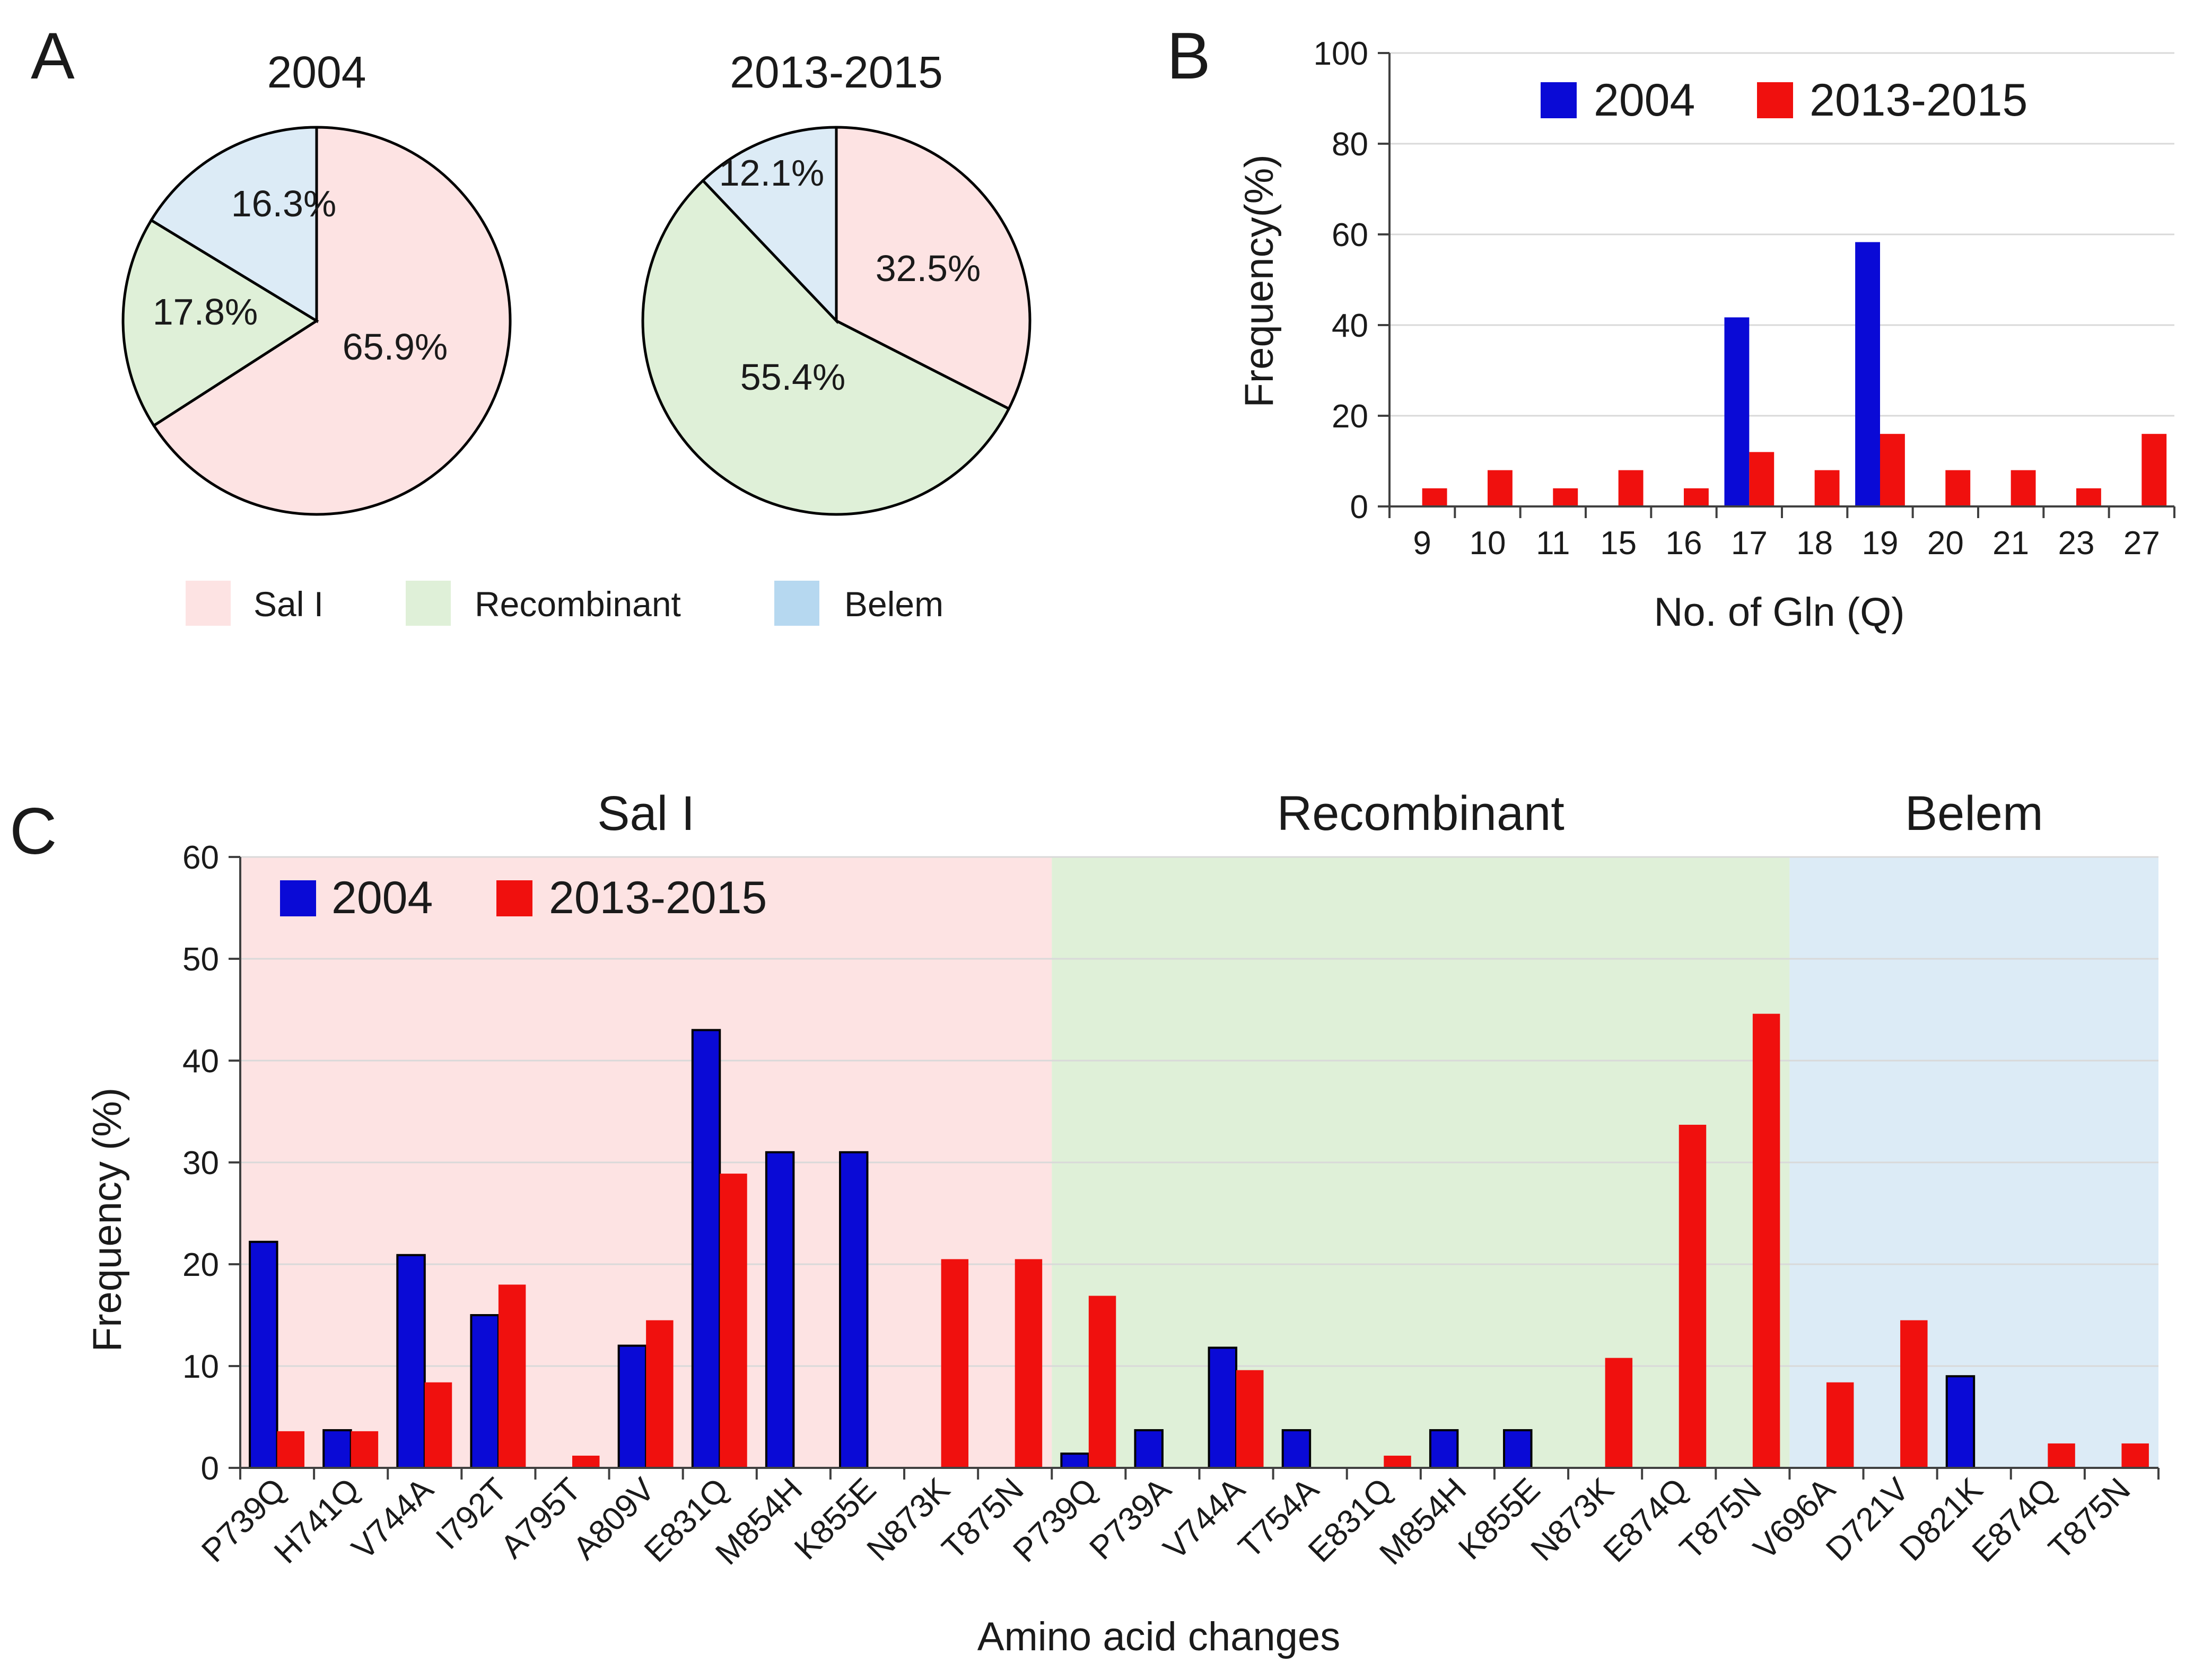 The width and height of the screenshot is (2194, 1680). Describe the element at coordinates (1350, 144) in the screenshot. I see `y-tick-label: 80` at that location.